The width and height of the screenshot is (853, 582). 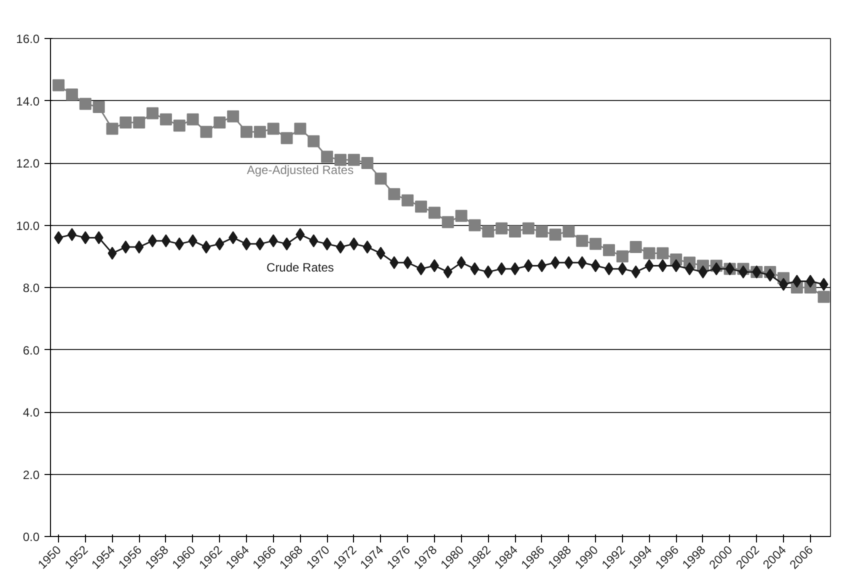 What do you see at coordinates (28, 101) in the screenshot?
I see `y-tick-label: 14.0` at bounding box center [28, 101].